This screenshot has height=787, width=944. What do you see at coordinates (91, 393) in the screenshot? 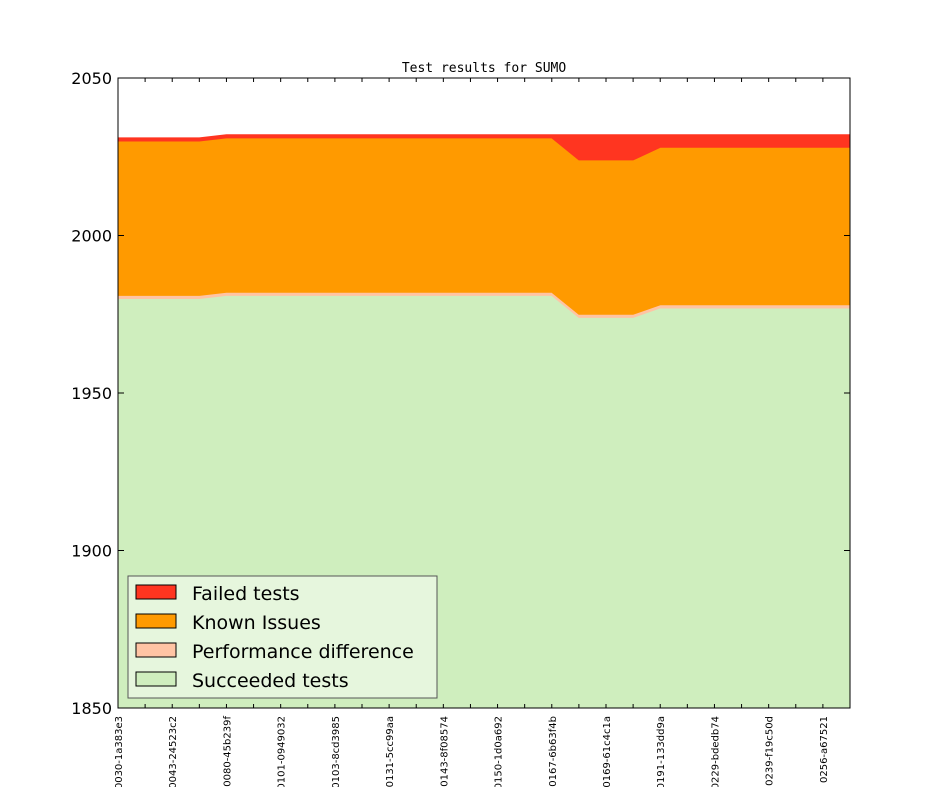
I see `y-tick-label: 1950` at bounding box center [91, 393].